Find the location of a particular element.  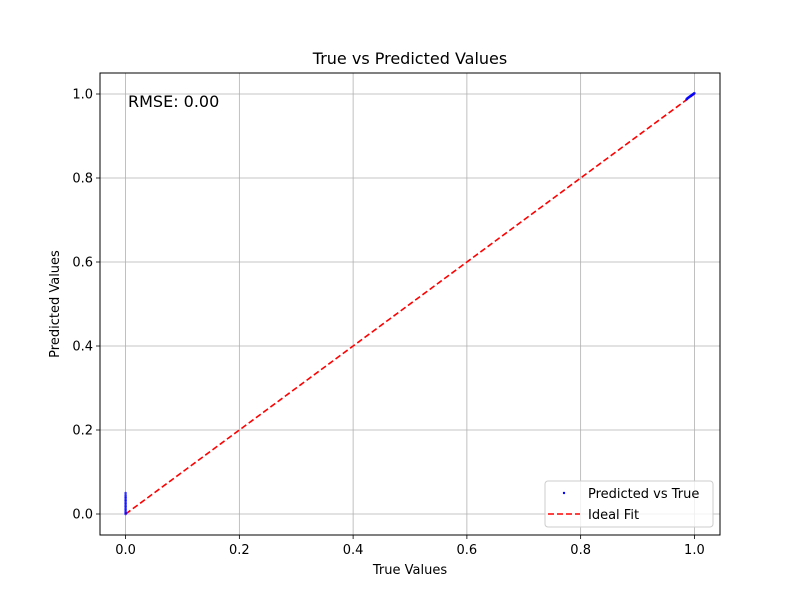

x-axis-ticks: 0.0 0.2 0.4 0.6 0.8 1.0 is located at coordinates (410, 546).